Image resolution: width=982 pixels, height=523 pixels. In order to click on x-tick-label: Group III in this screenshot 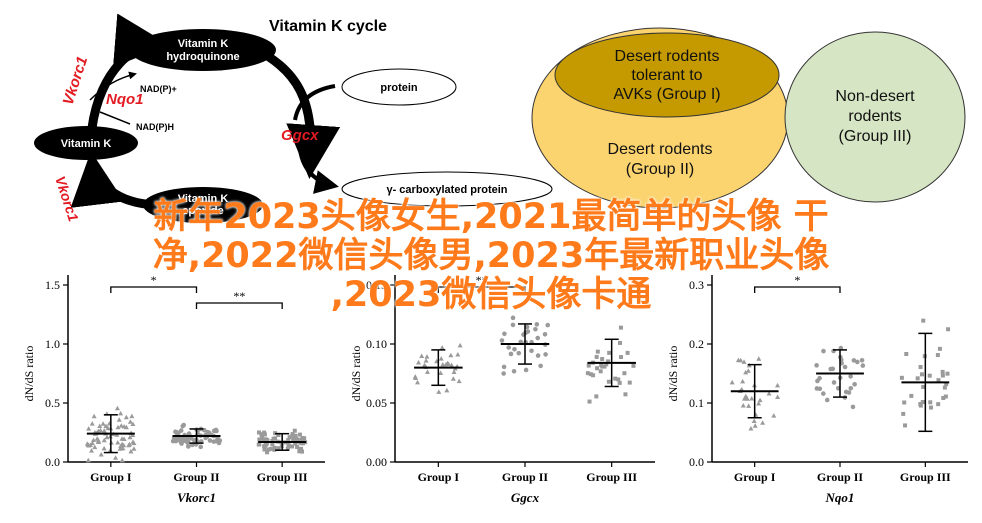, I will do `click(611, 477)`.